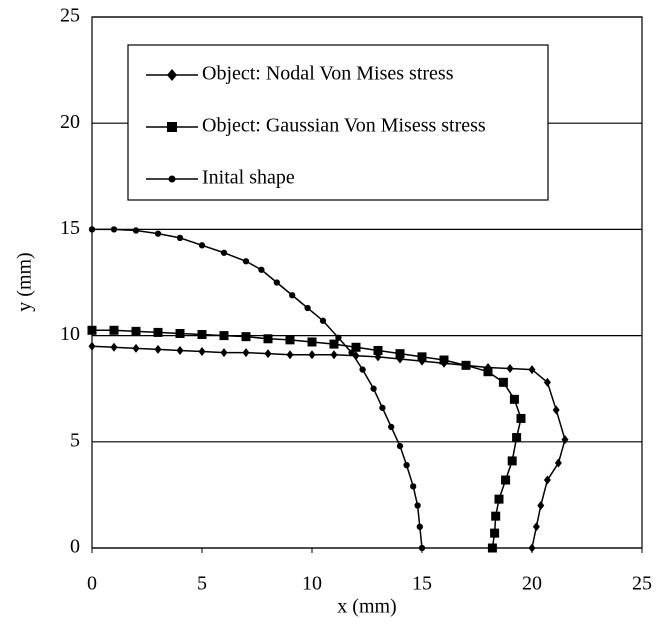 The image size is (668, 624). What do you see at coordinates (328, 74) in the screenshot?
I see `legend-label: Object: Nodal Von Mises stress` at bounding box center [328, 74].